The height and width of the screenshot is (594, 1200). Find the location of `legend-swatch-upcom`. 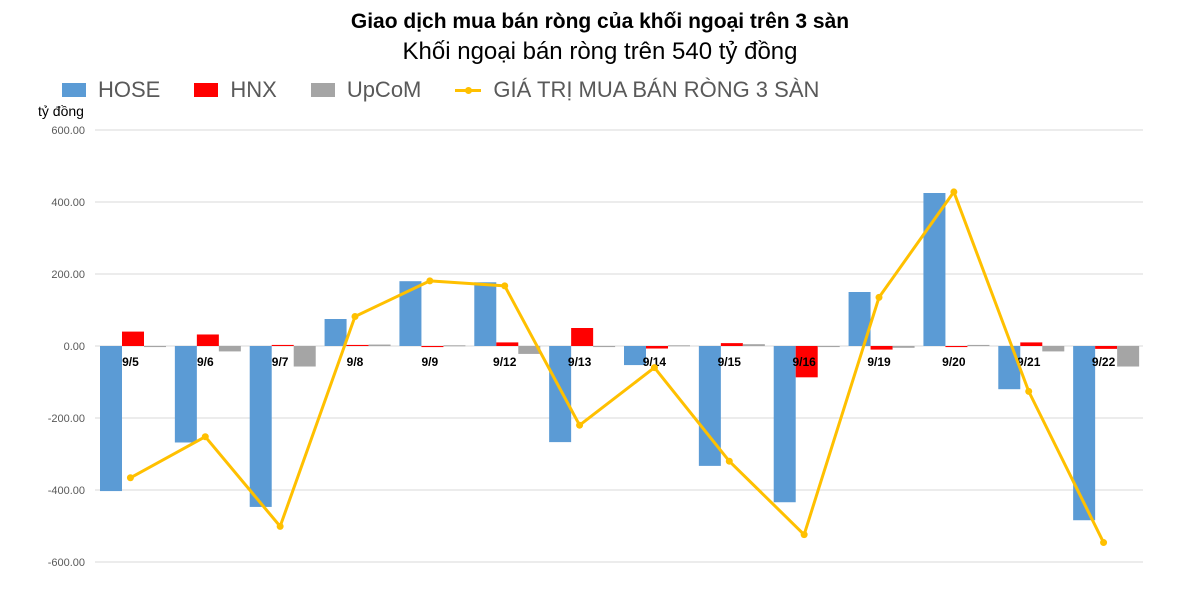

legend-swatch-upcom is located at coordinates (322, 90).